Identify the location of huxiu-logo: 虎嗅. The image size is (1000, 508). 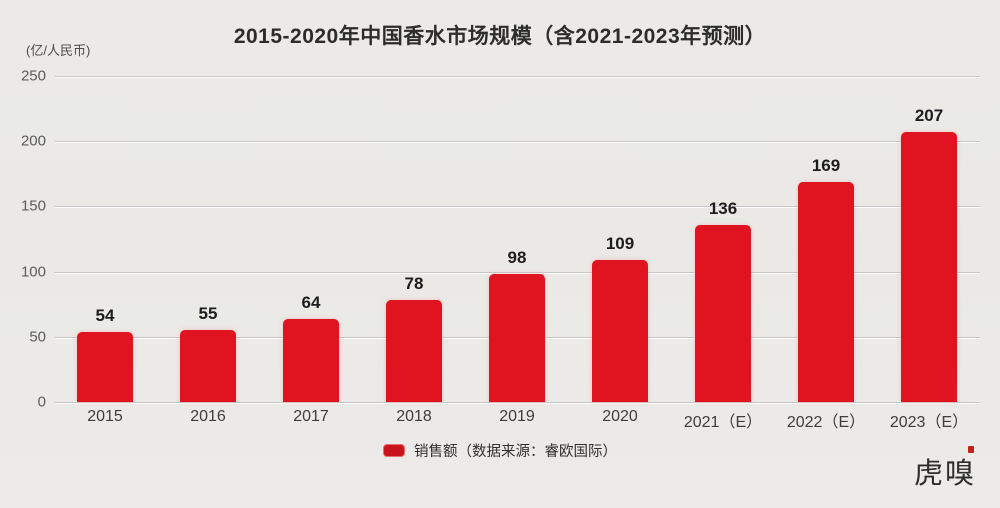
(944, 469).